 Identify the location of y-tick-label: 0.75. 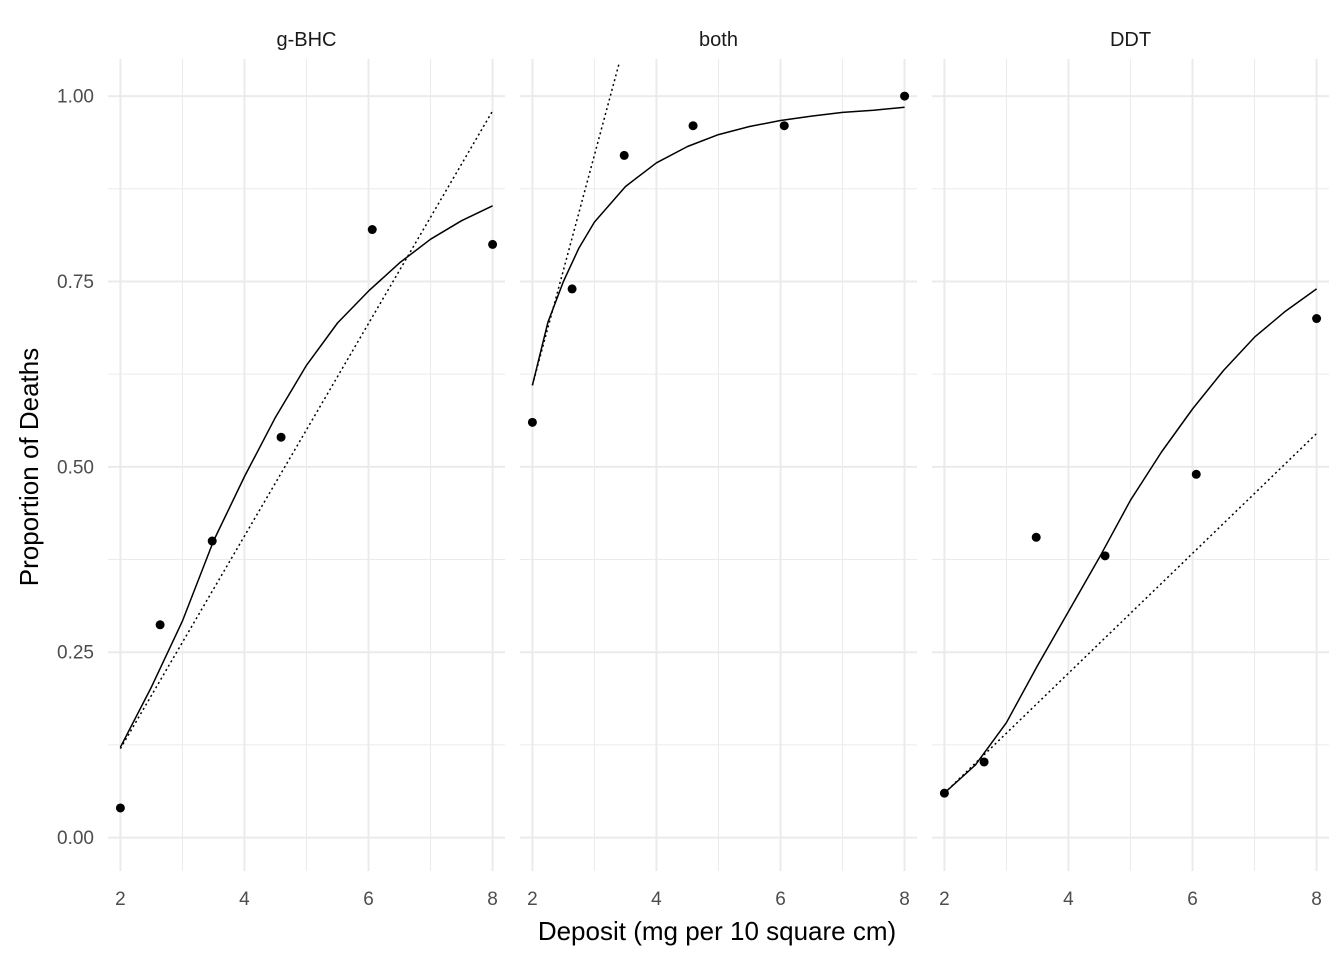
(75, 282).